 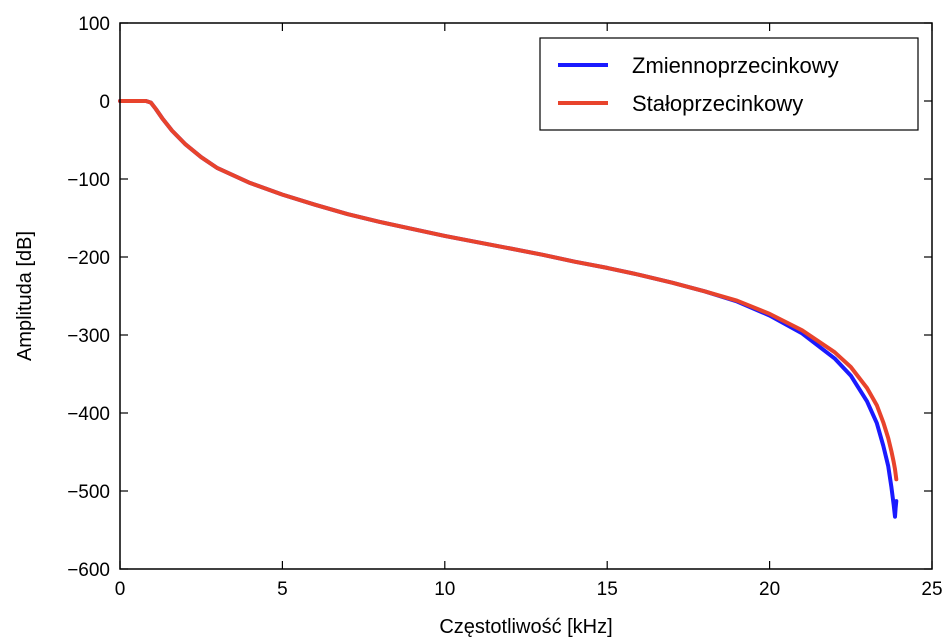 I want to click on legend: Zmiennoprzecinkowy Stałoprzecinkowy, so click(x=729, y=84).